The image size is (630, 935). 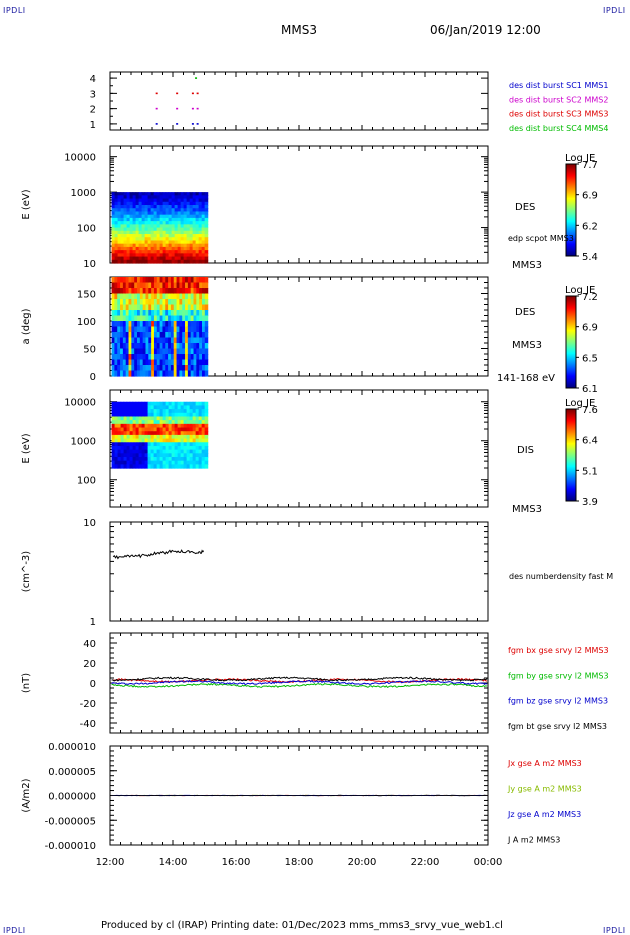 What do you see at coordinates (26, 204) in the screenshot?
I see `y-axis-label: E (eV)` at bounding box center [26, 204].